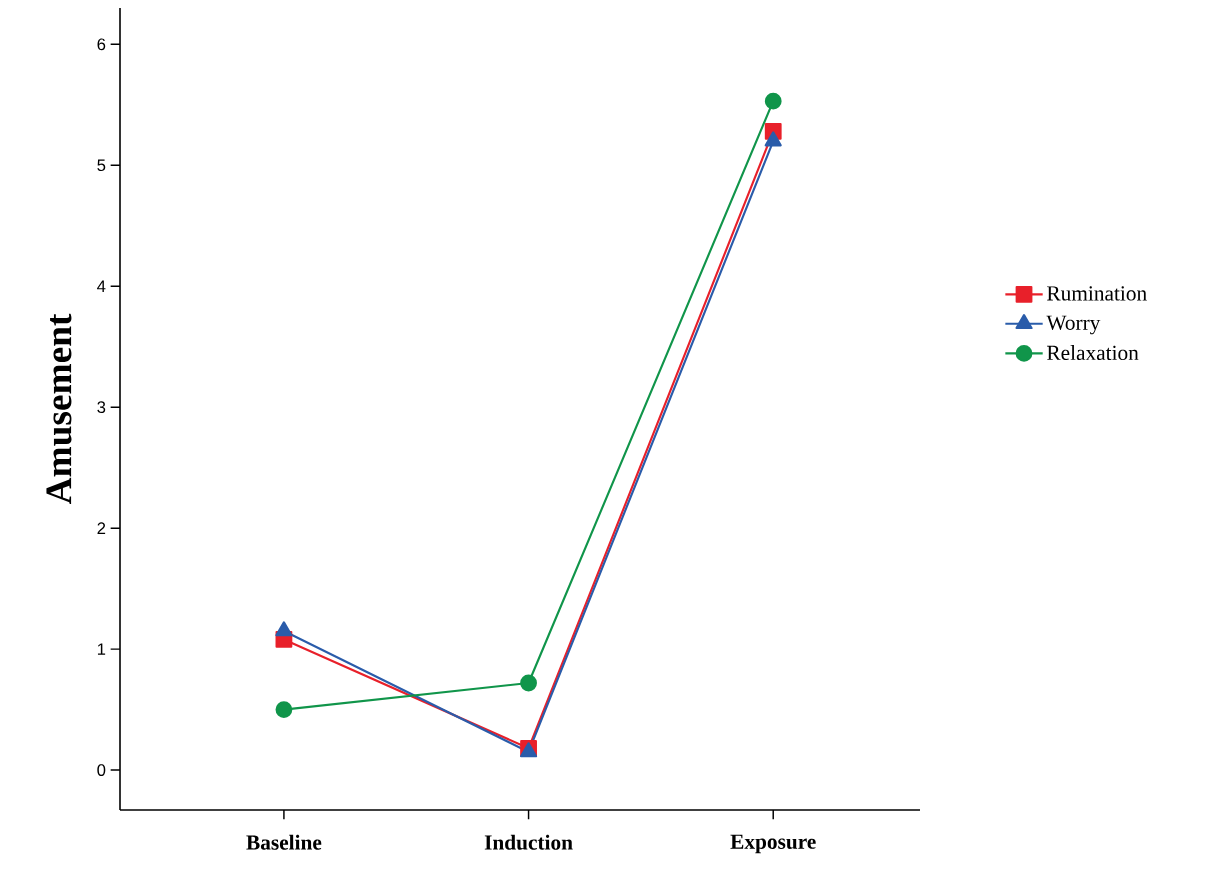 The height and width of the screenshot is (869, 1217). Describe the element at coordinates (528, 842) in the screenshot. I see `x-tick-label: Induction` at that location.